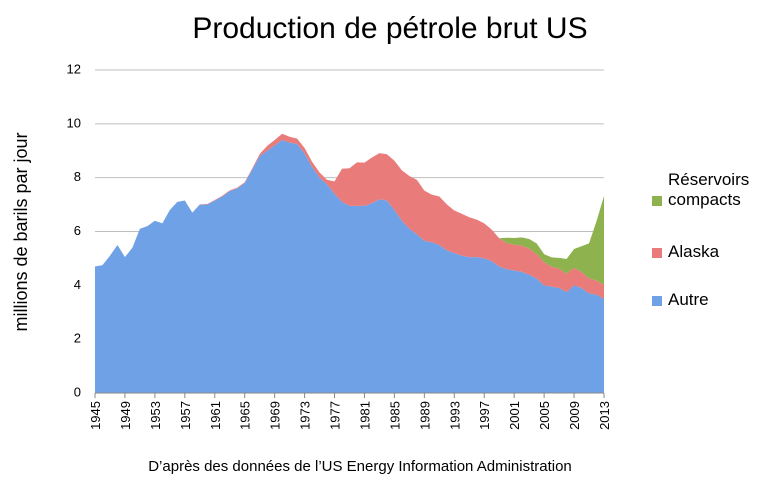 The width and height of the screenshot is (782, 478). Describe the element at coordinates (77, 284) in the screenshot. I see `y-tick-label: 4` at that location.